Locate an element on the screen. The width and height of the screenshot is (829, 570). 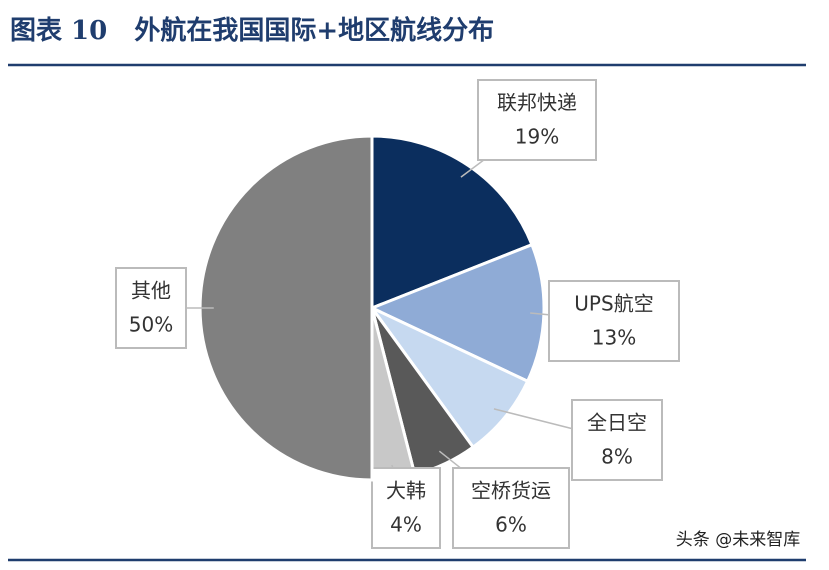
watermark: 头条 @未来智库 is located at coordinates (738, 540).